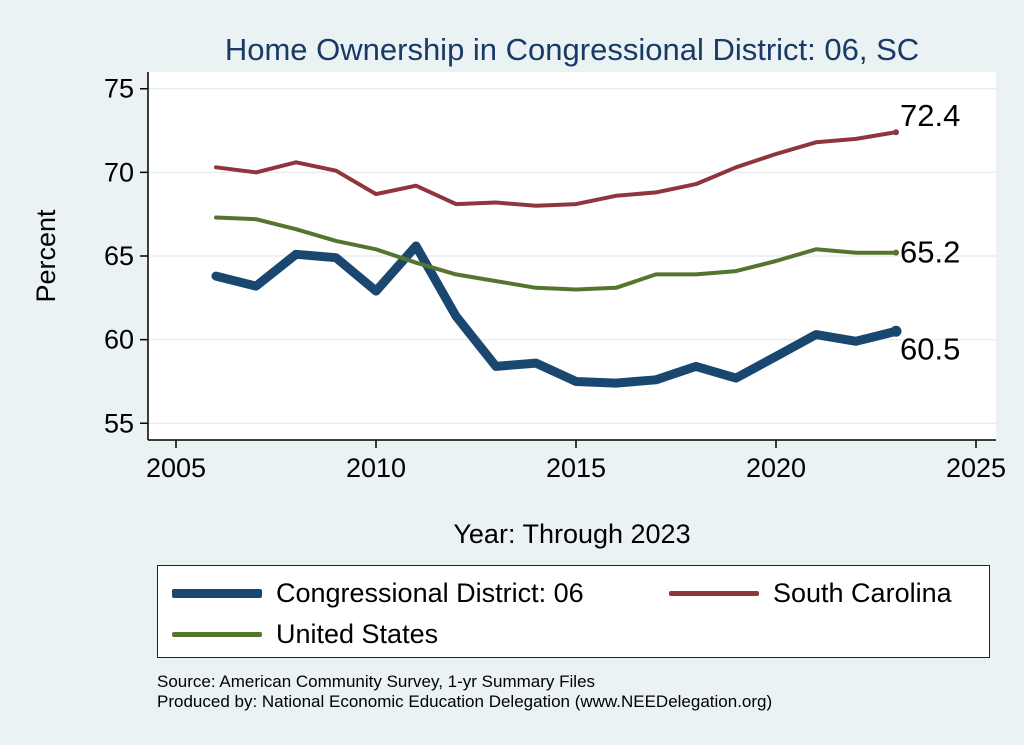  What do you see at coordinates (714, 593) in the screenshot?
I see `legend-swatch-state` at bounding box center [714, 593].